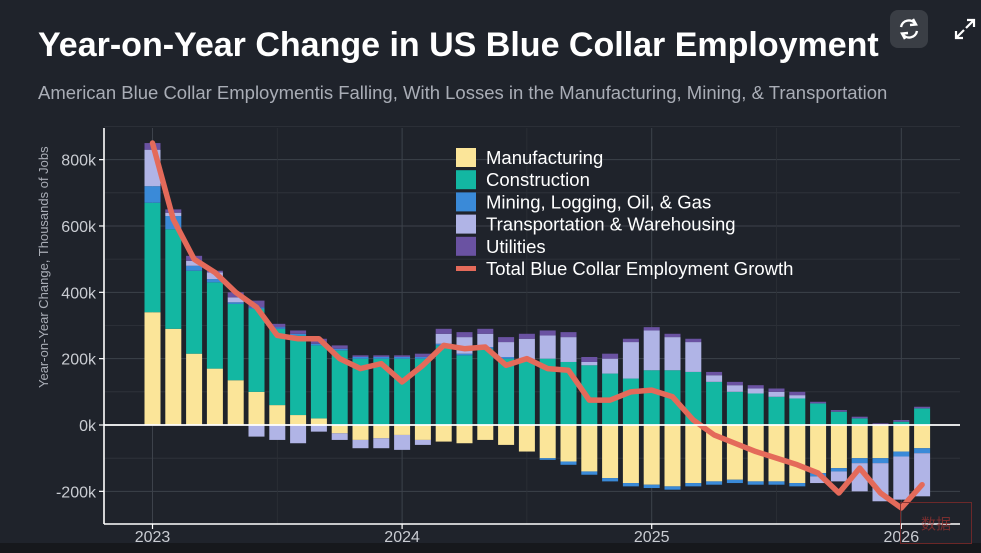 The image size is (981, 553). I want to click on expand-button, so click(963, 29).